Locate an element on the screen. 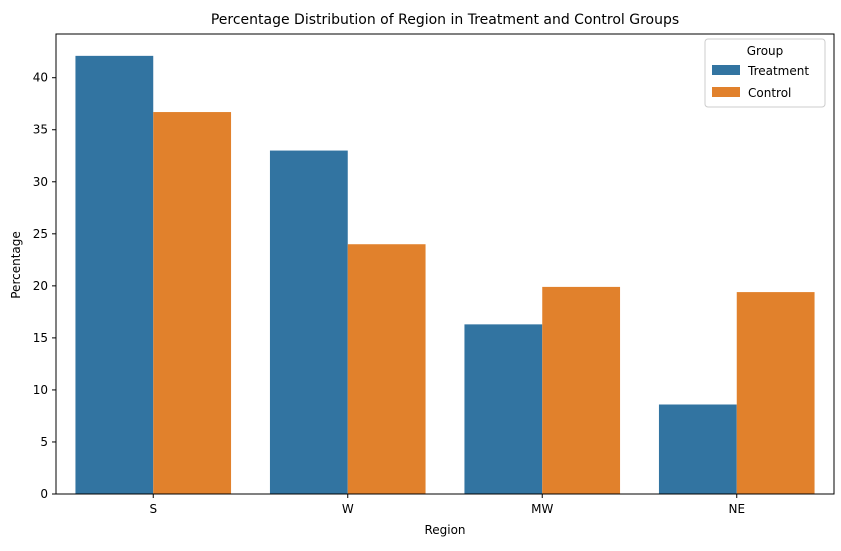 The height and width of the screenshot is (551, 841). x-axis-label: Region is located at coordinates (444, 530).